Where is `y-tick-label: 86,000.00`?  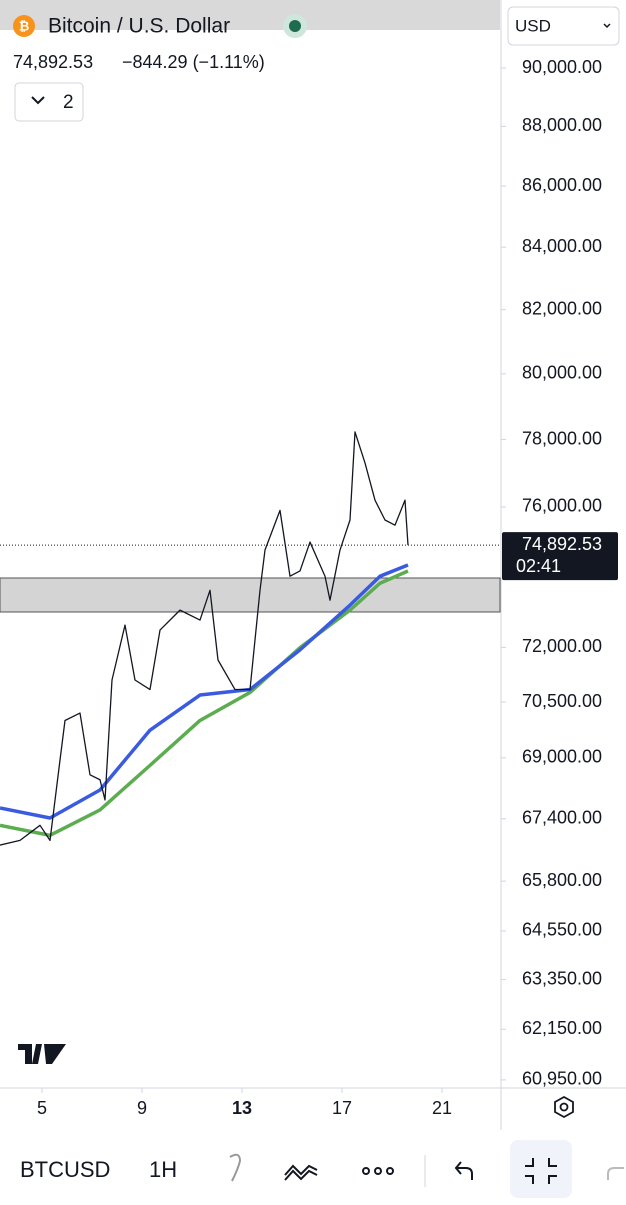
y-tick-label: 86,000.00 is located at coordinates (562, 185).